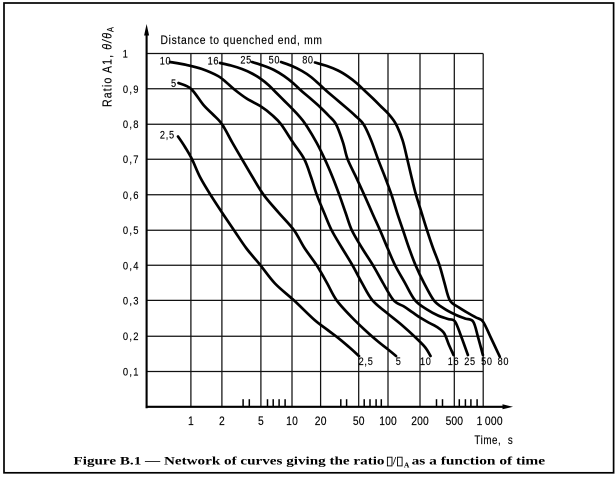 The width and height of the screenshot is (616, 477). I want to click on svg-text: 0,3, so click(131, 302).